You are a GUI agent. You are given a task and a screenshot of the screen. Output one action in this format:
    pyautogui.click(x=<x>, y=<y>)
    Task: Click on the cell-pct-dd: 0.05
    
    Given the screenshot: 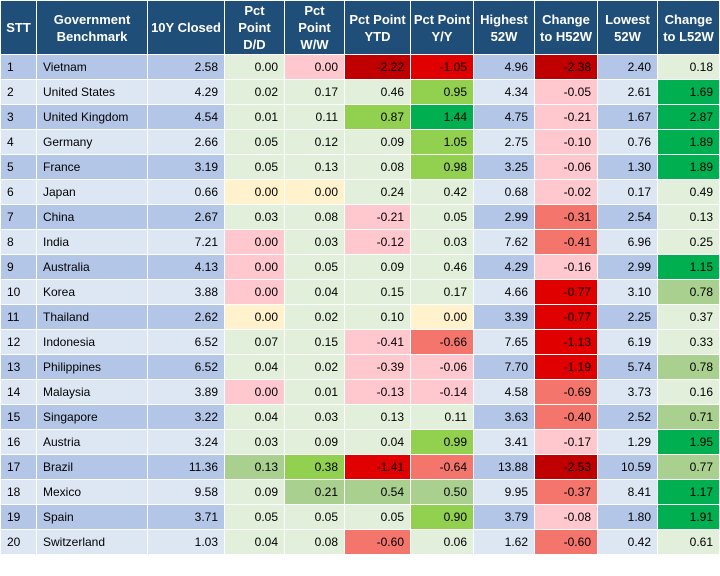 What is the action you would take?
    pyautogui.click(x=254, y=517)
    